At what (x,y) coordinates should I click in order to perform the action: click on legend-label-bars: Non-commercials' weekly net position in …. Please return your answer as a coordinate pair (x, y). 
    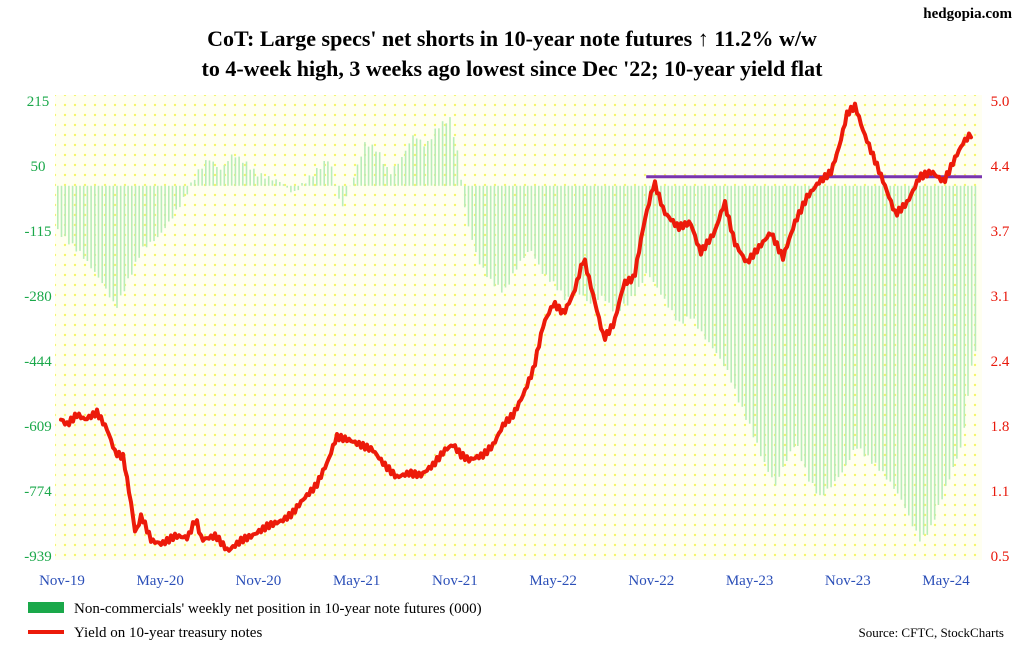
    Looking at the image, I should click on (278, 609).